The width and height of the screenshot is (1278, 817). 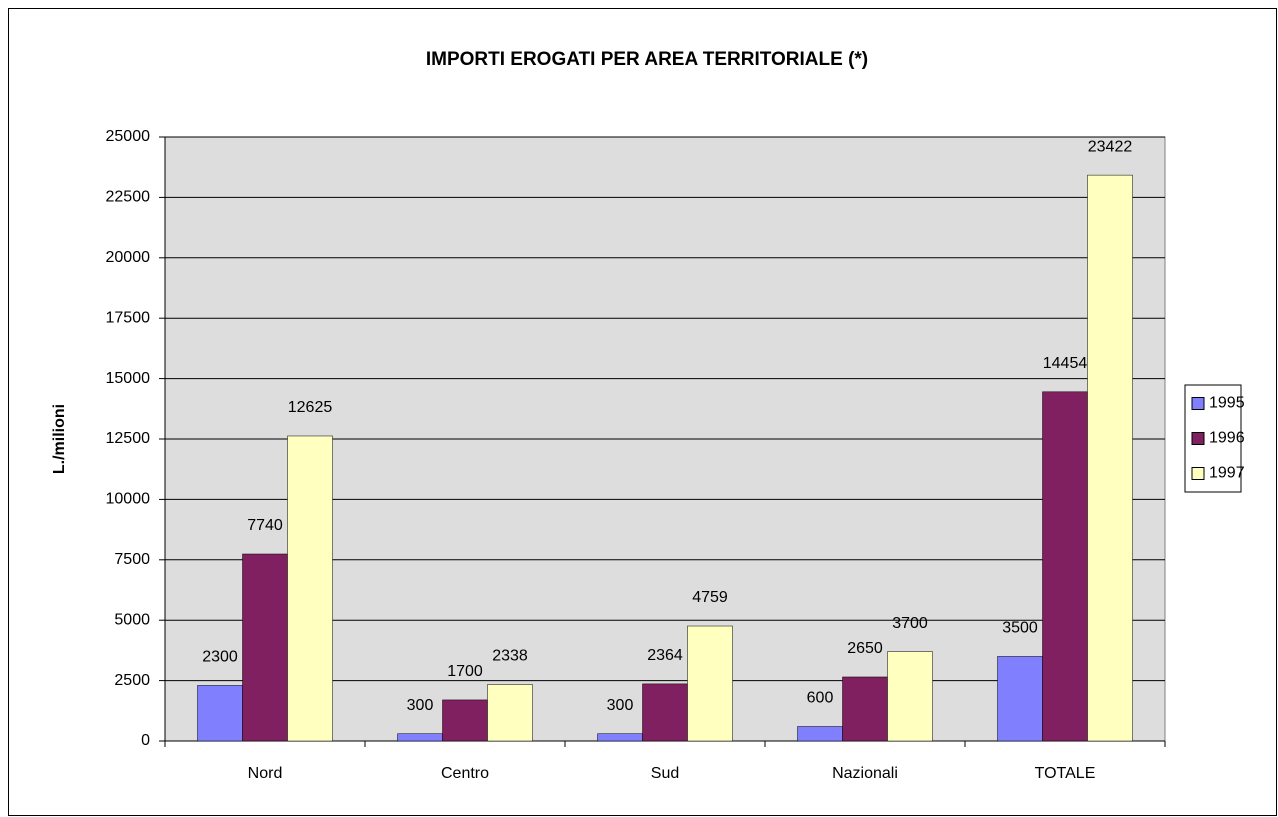 I want to click on data-label: 2300, so click(x=220, y=657).